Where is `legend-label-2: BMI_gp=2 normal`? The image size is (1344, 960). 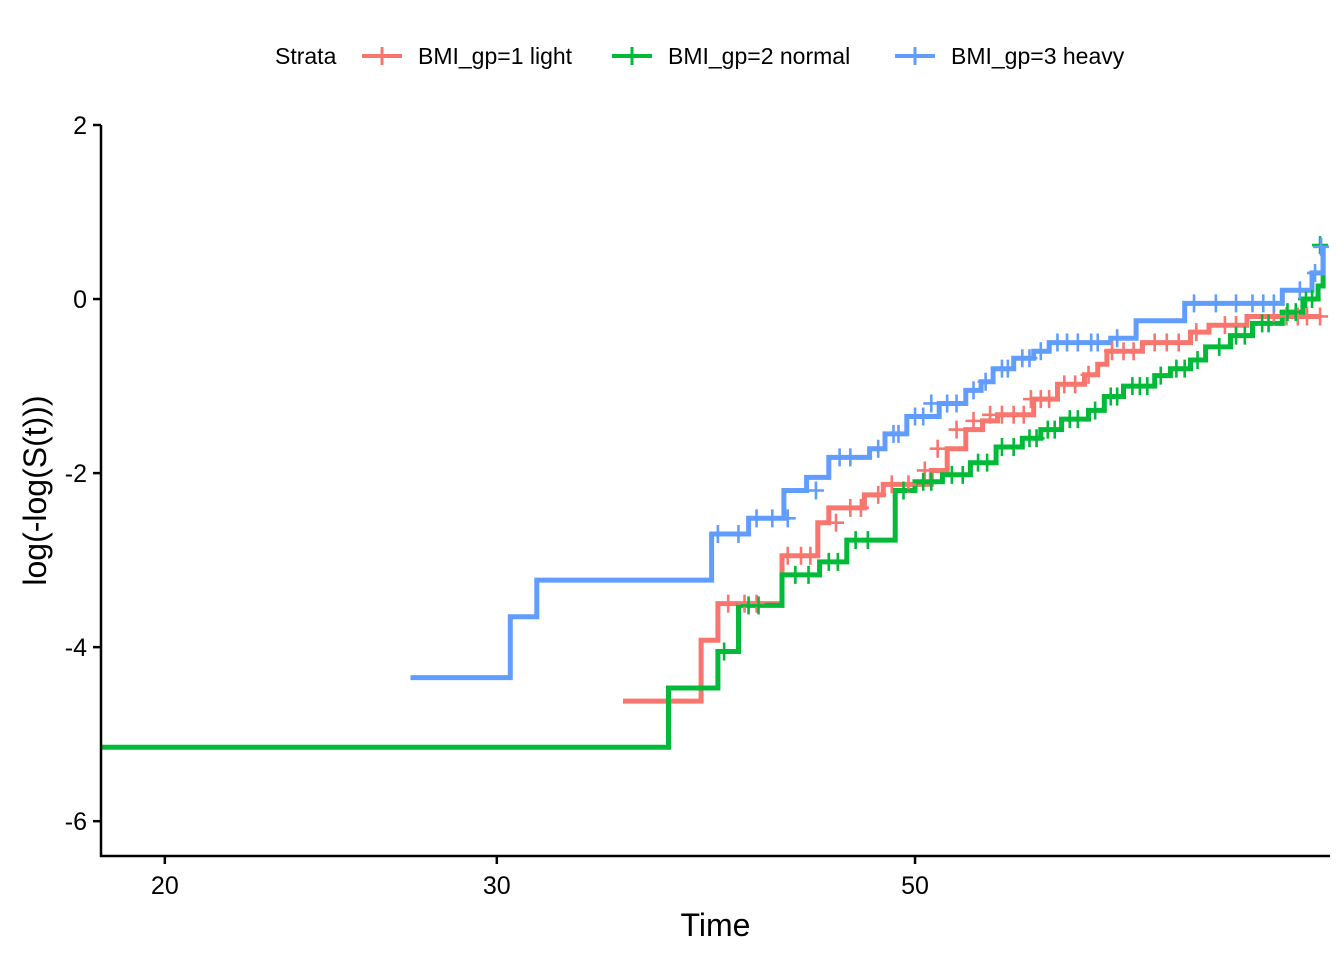
legend-label-2: BMI_gp=2 normal is located at coordinates (759, 56).